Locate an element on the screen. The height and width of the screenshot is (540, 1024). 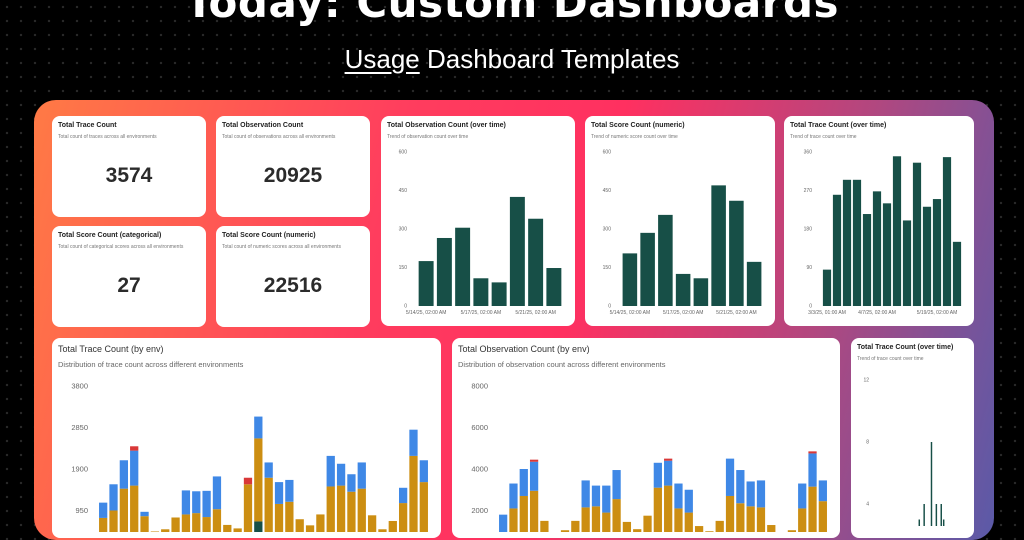
card-title: Total Observation Count (by env) is located at coordinates (524, 349).